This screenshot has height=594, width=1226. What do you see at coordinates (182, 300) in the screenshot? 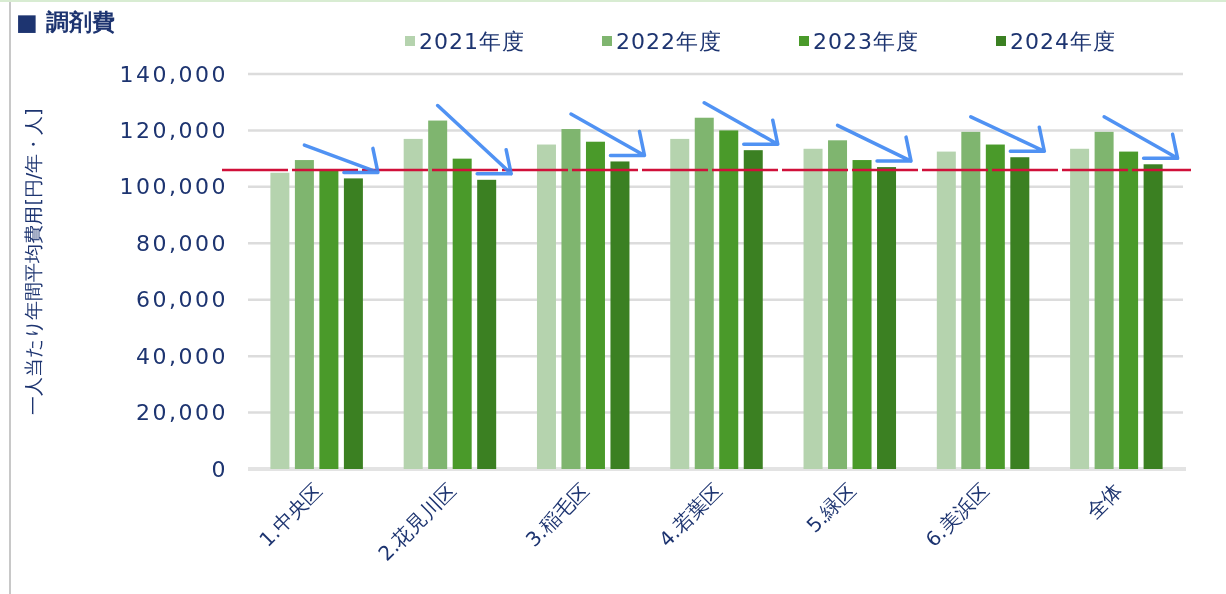
I see `y-tick-label: 60,000` at bounding box center [182, 300].